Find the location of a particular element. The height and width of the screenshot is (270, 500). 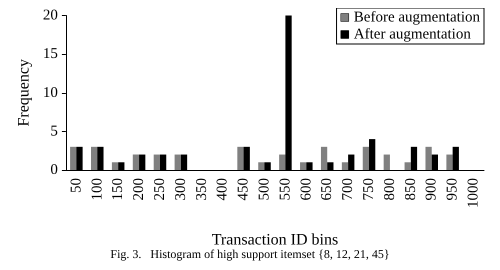

x-axis-title: Transaction ID bins is located at coordinates (275, 240).